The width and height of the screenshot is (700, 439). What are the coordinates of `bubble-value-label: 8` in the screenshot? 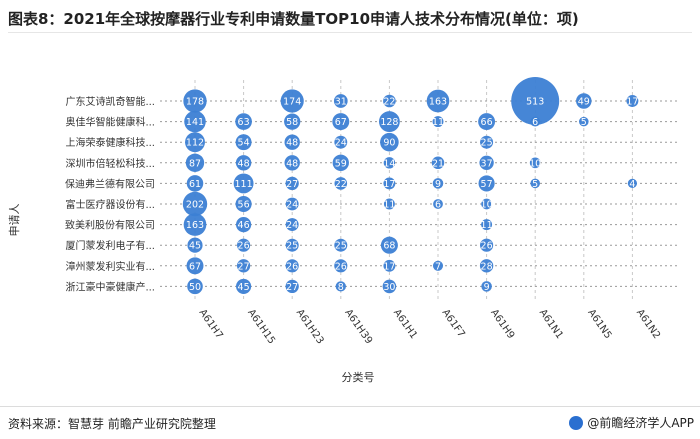 It's located at (341, 287).